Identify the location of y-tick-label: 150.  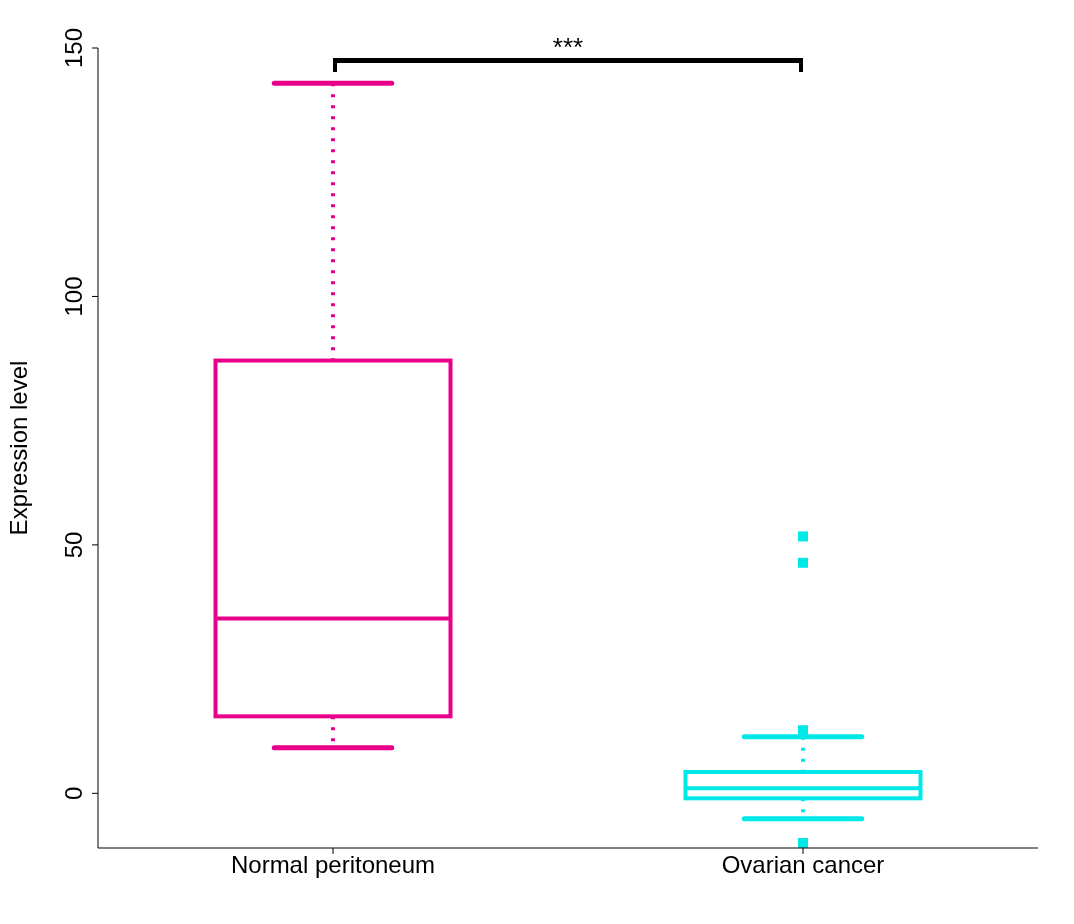
(73, 48).